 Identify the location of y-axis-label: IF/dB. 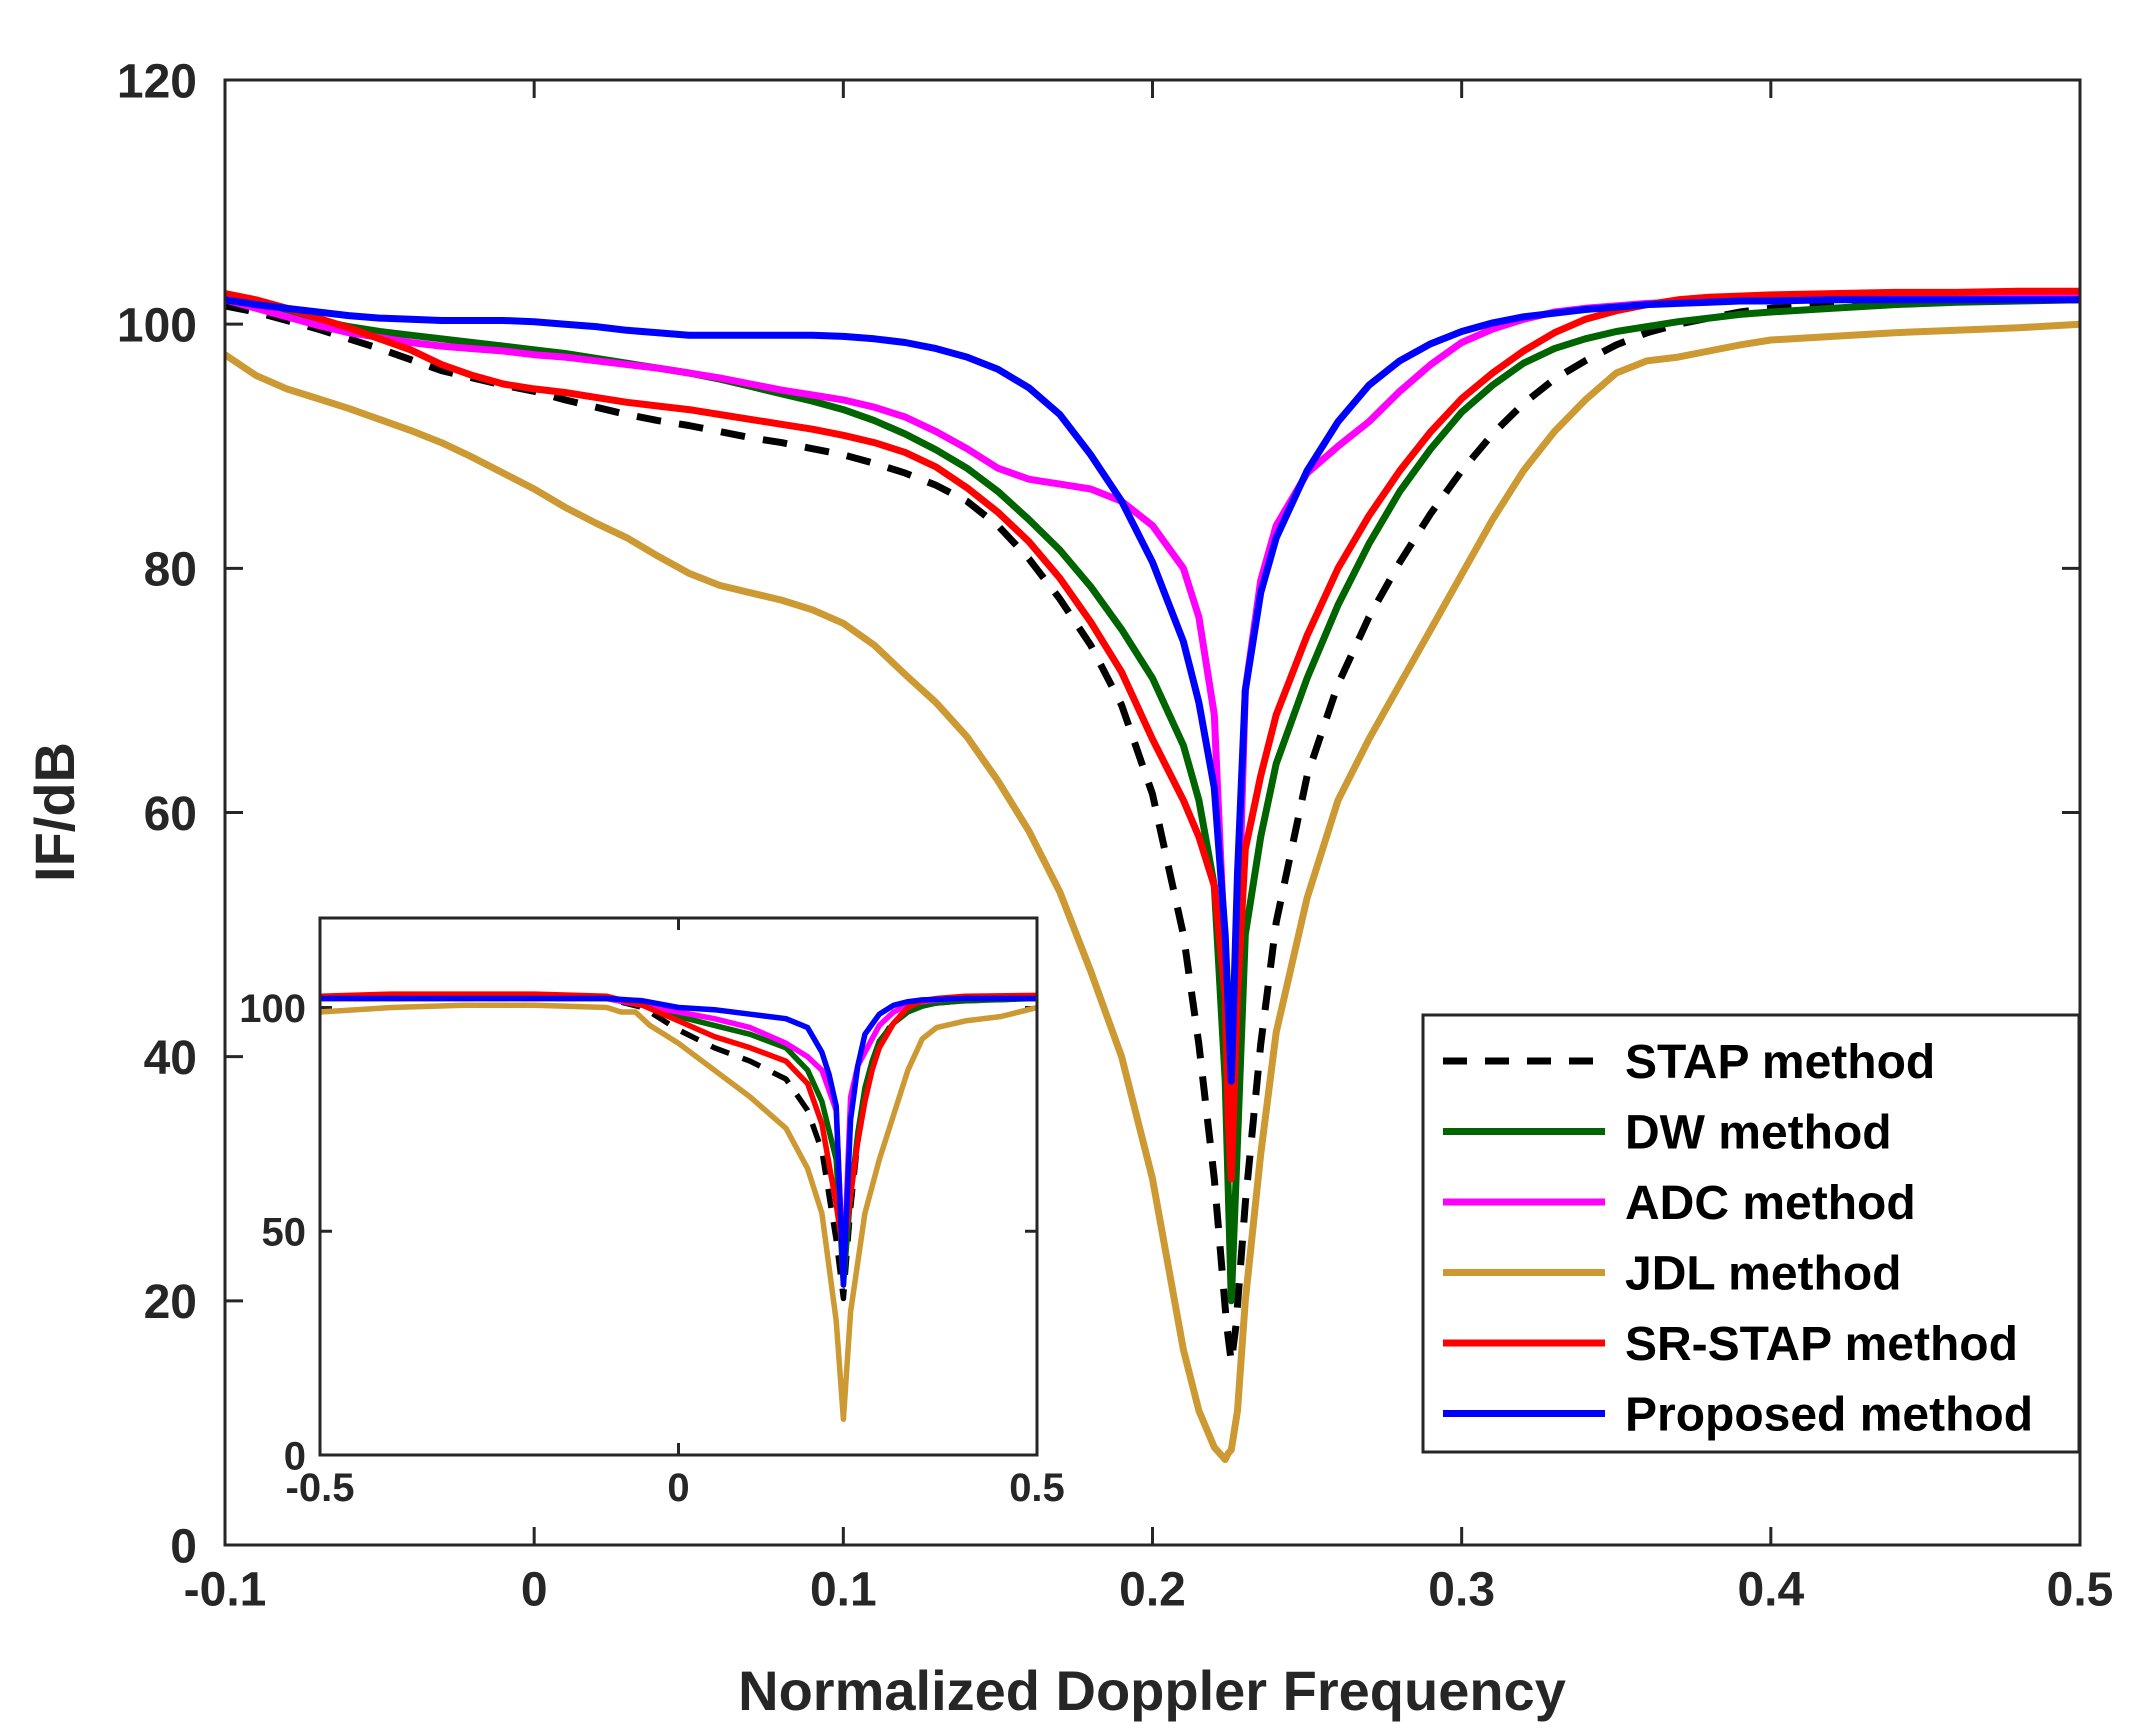
(54, 812).